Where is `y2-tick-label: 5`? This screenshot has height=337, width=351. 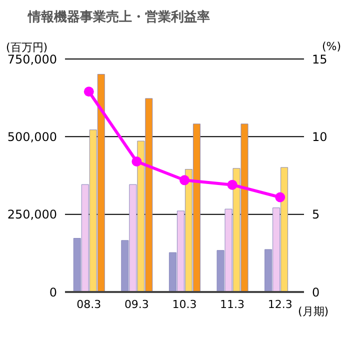 y2-tick-label: 5 is located at coordinates (316, 215).